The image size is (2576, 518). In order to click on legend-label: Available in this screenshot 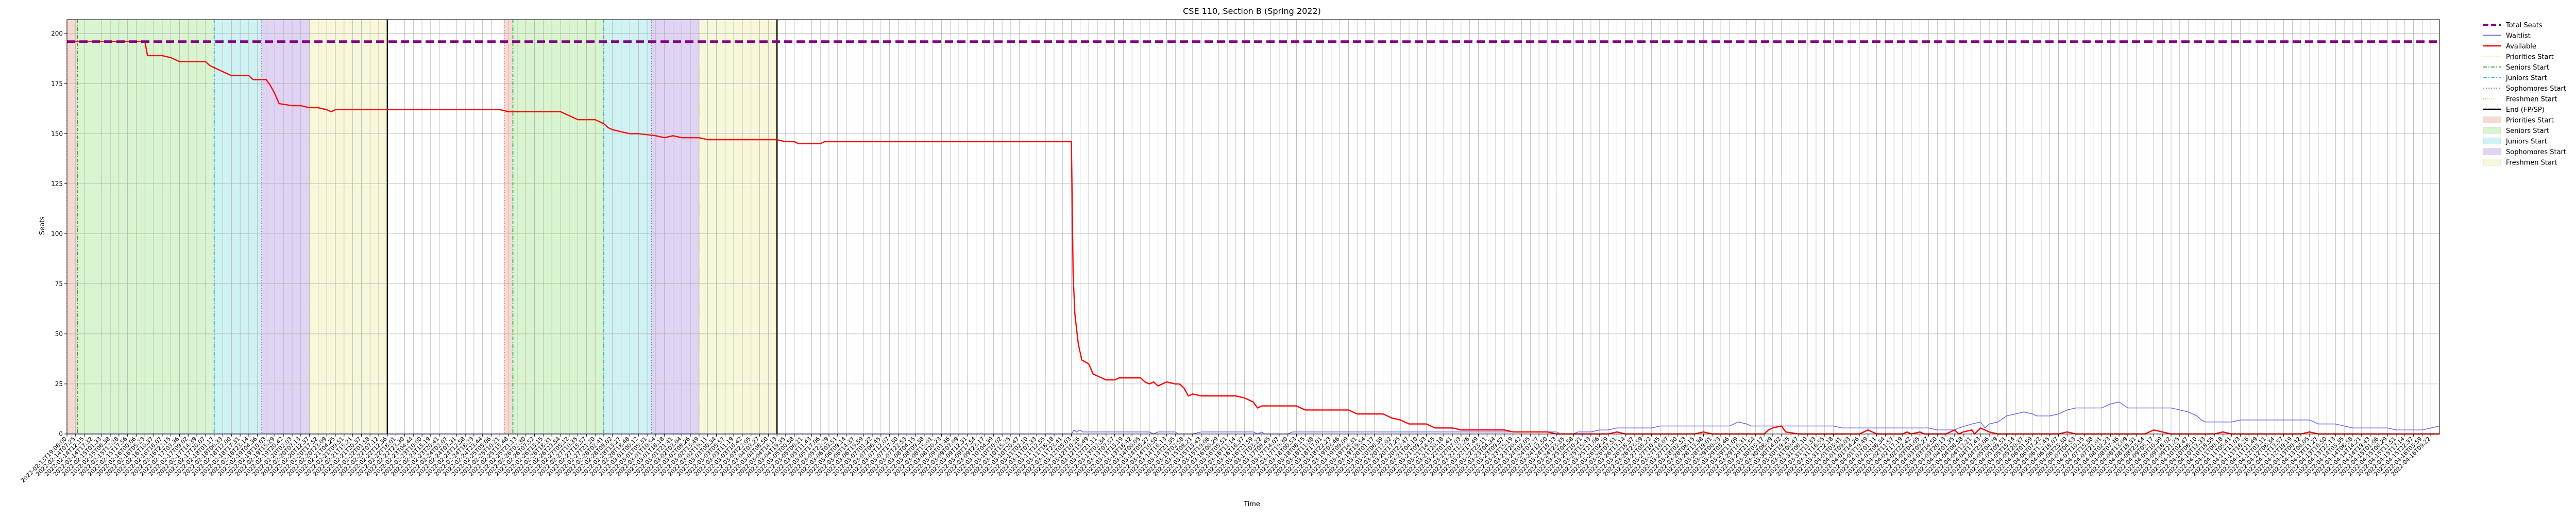, I will do `click(2521, 47)`.